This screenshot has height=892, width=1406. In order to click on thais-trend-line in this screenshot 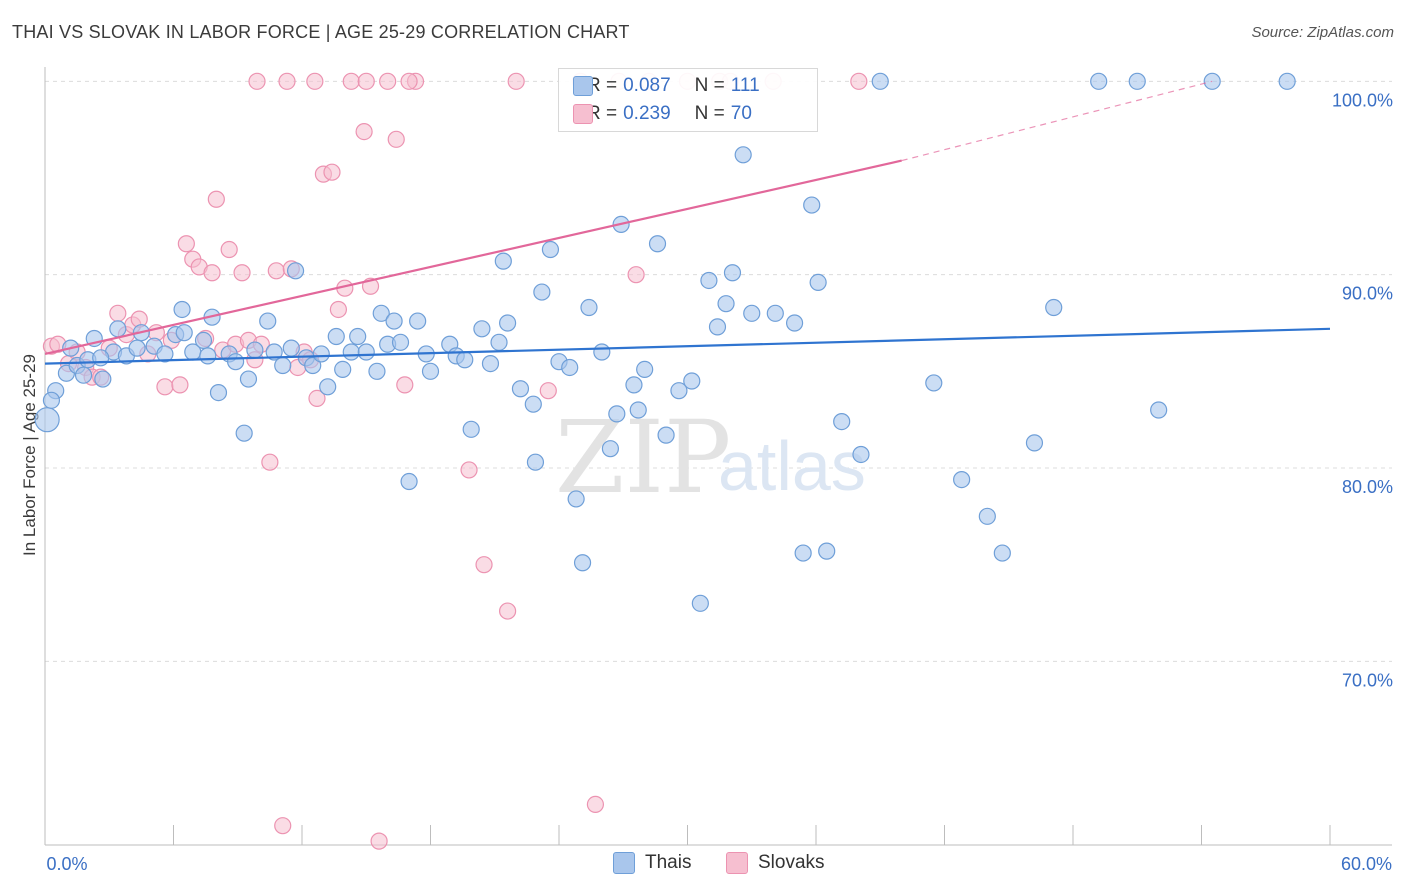, I will do `click(687, 346)`.